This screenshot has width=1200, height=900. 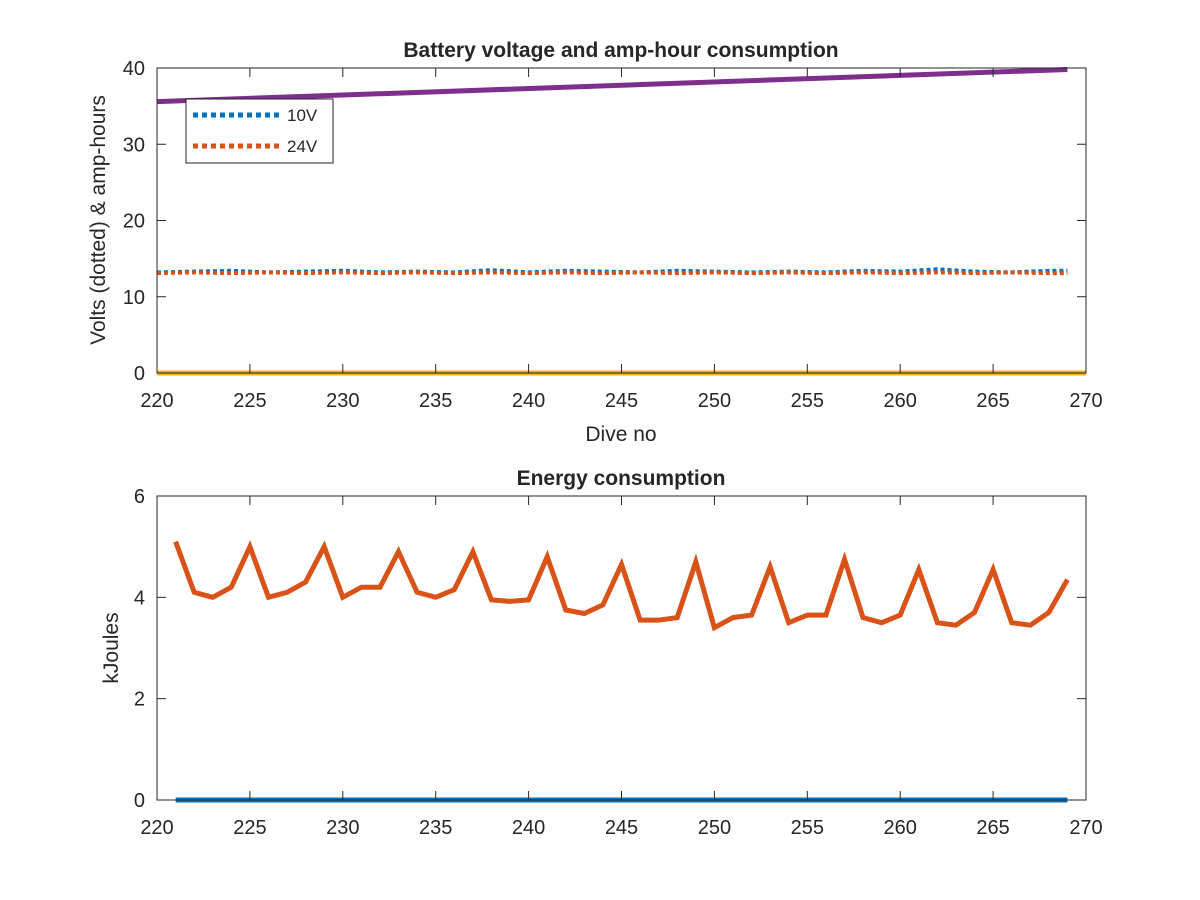 What do you see at coordinates (620, 50) in the screenshot?
I see `voltage-chart-title: Battery voltage and amp-hour consumption` at bounding box center [620, 50].